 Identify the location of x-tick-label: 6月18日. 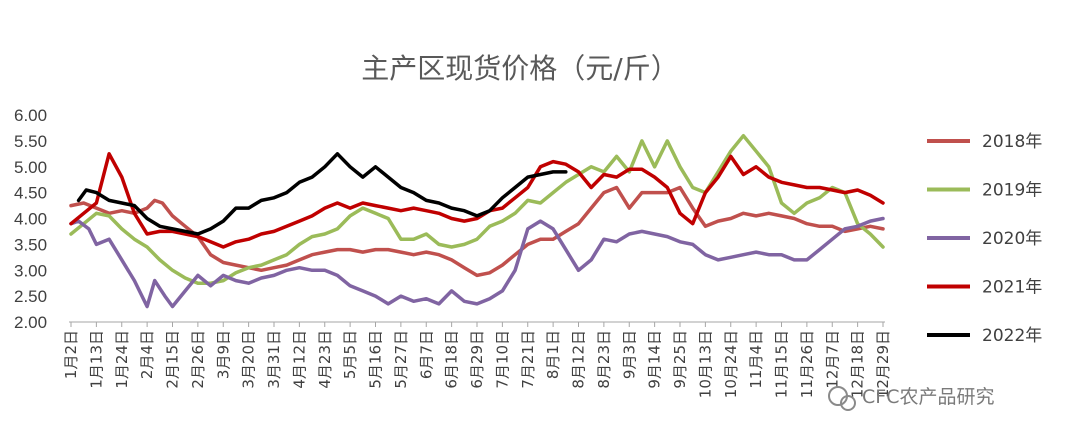
(452, 359).